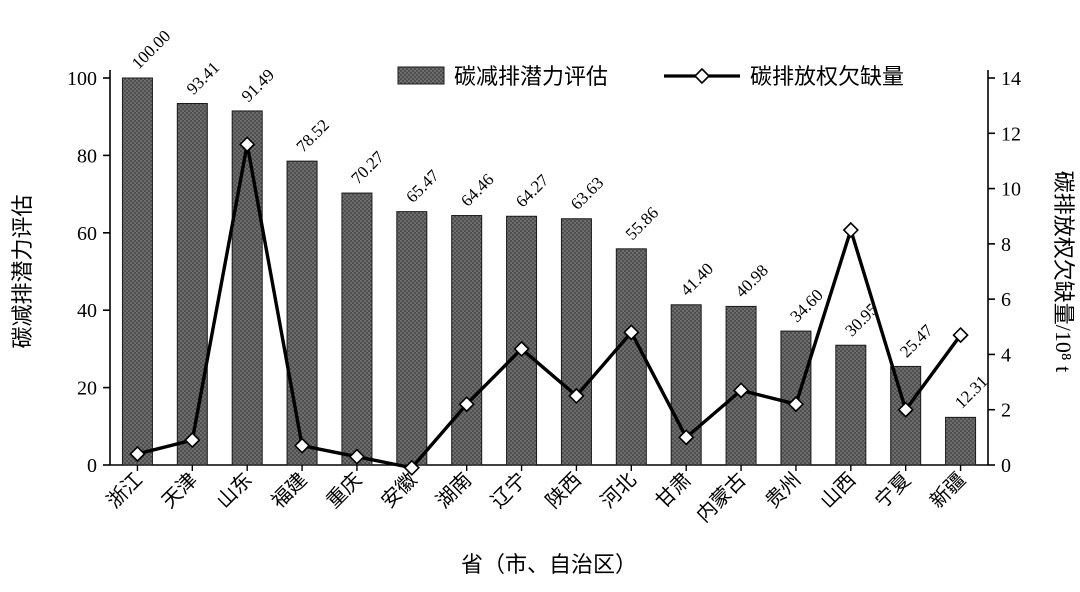 This screenshot has height=592, width=1080. I want to click on bar-value-label: 40.98, so click(751, 281).